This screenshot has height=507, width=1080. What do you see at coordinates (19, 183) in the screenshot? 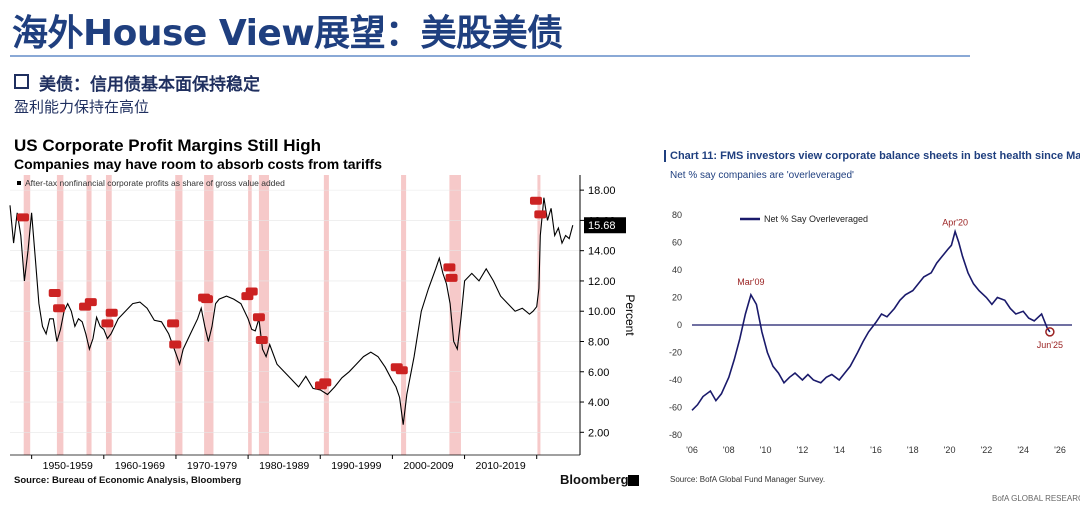
I see `legend-swatch` at bounding box center [19, 183].